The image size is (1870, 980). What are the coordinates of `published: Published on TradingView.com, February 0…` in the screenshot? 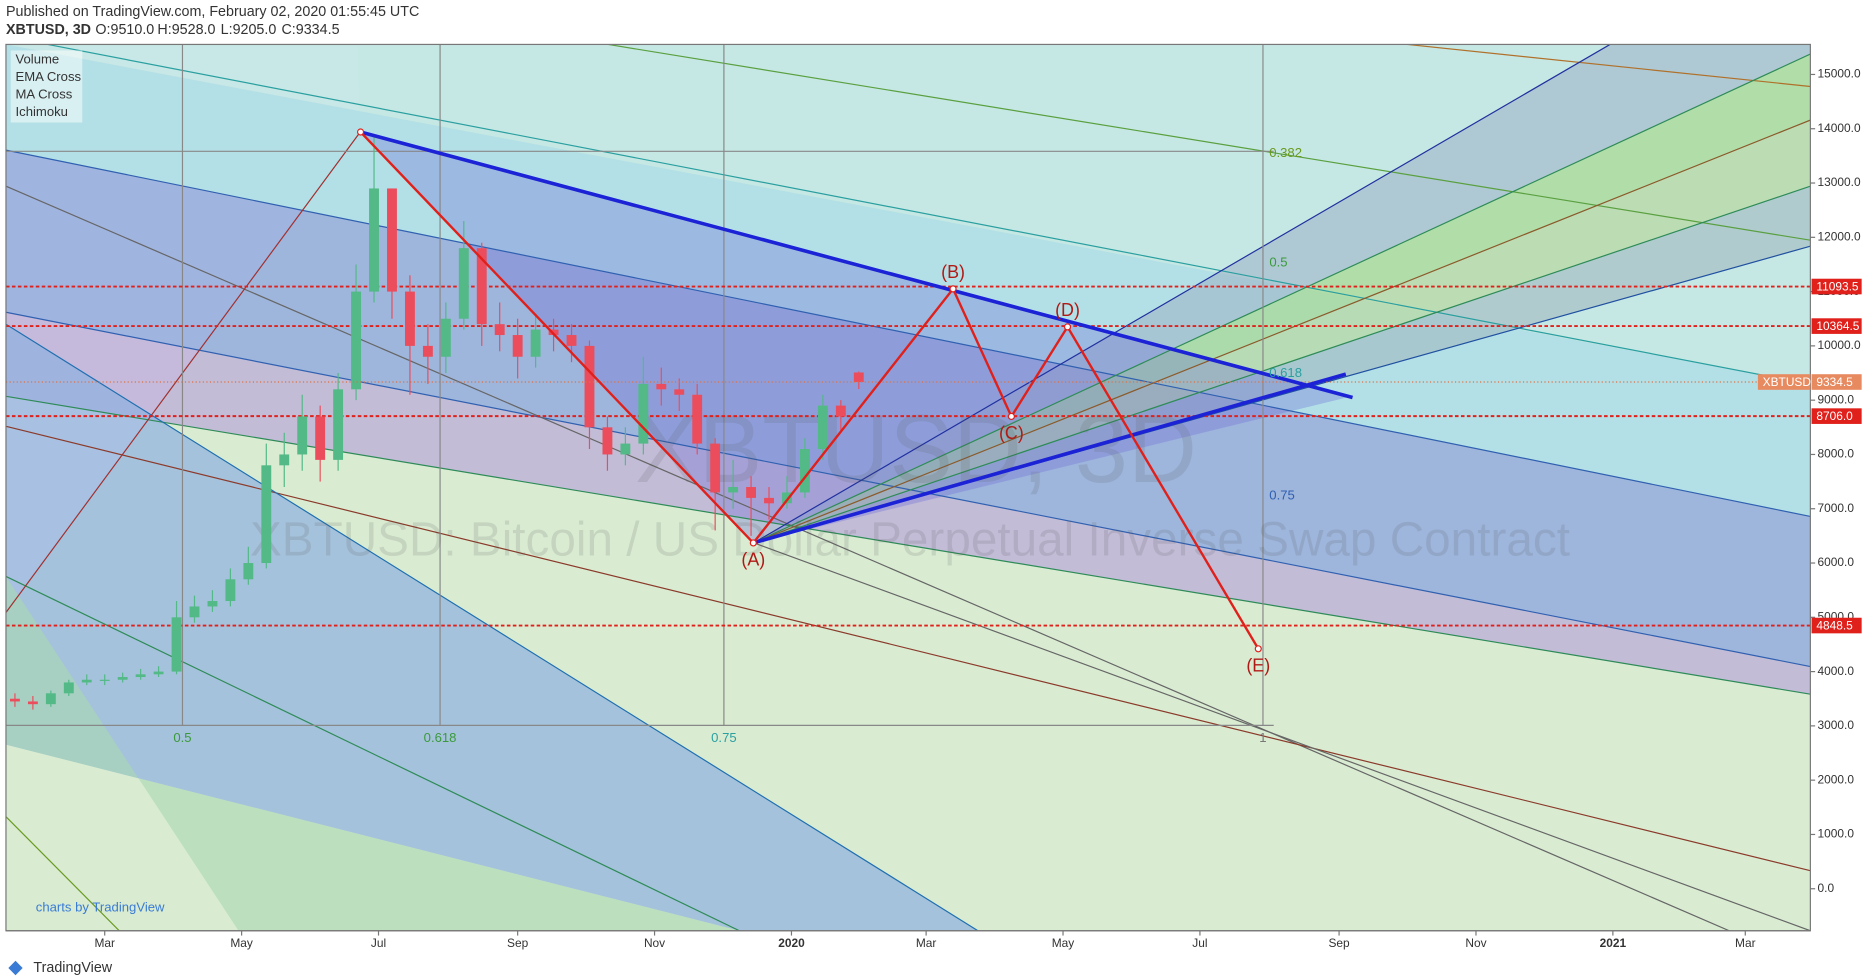 It's located at (212, 12).